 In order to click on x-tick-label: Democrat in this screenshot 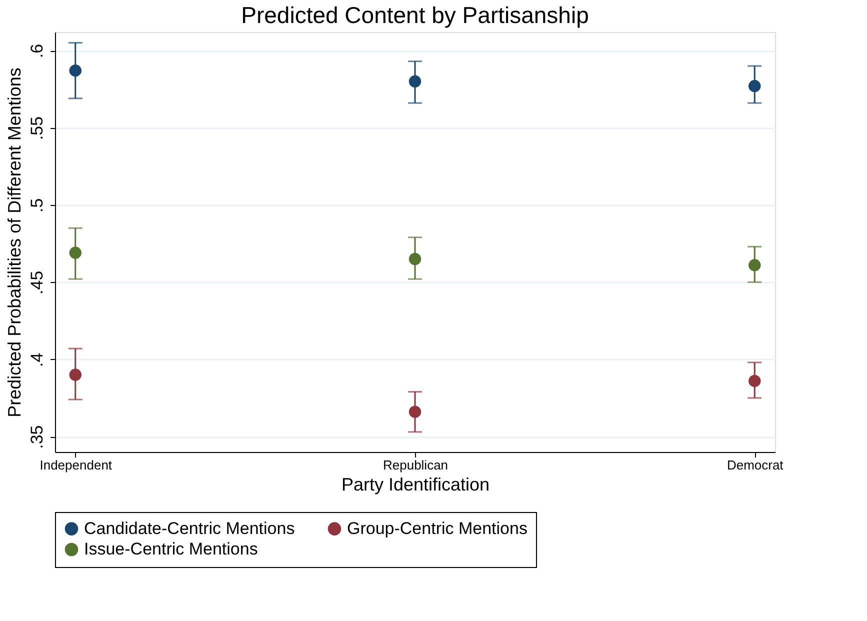, I will do `click(755, 465)`.